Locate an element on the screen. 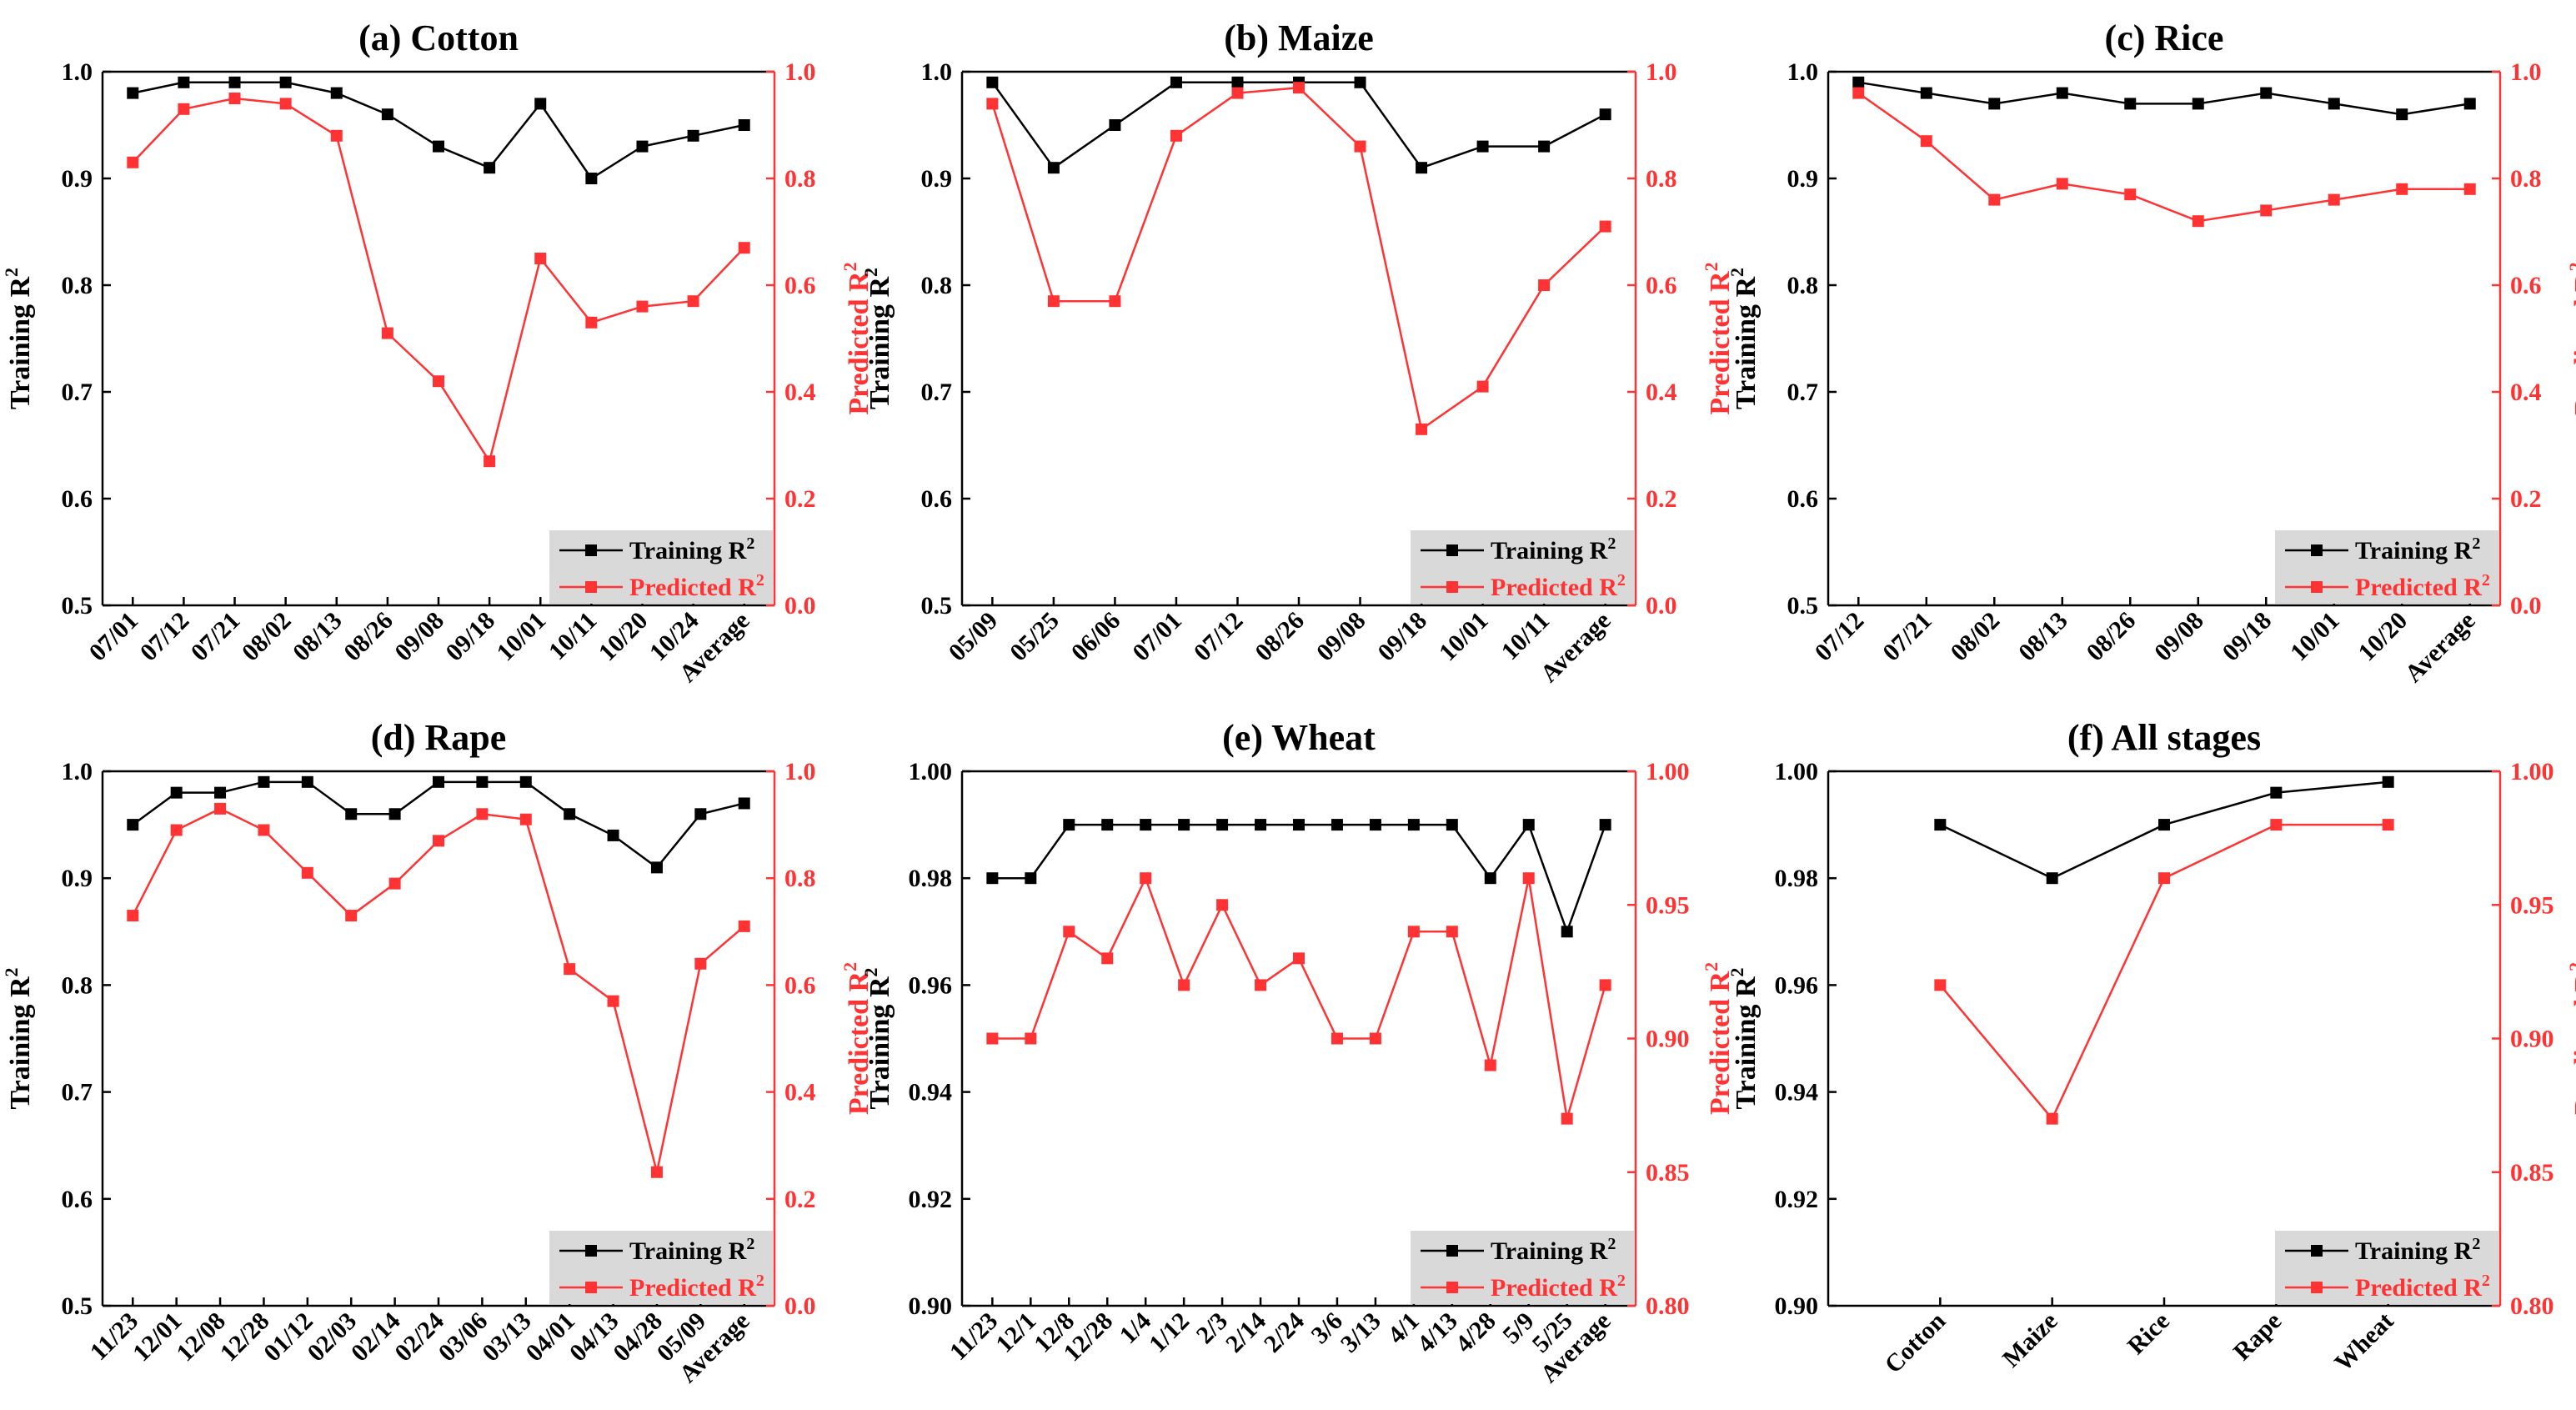 This screenshot has width=2576, height=1410. x-tick-label: 02/03 is located at coordinates (333, 1337).